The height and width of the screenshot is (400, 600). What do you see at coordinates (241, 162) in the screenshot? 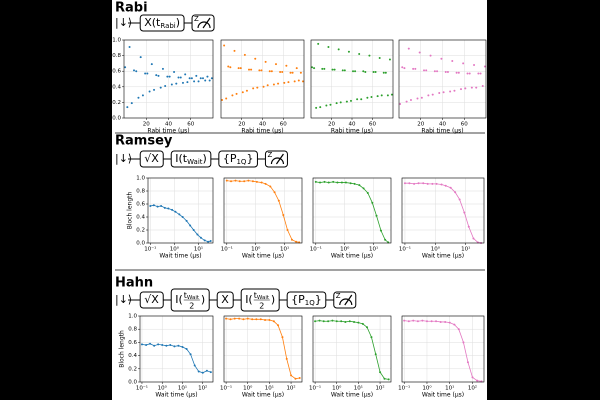
I see `gate-sub: 1Q` at bounding box center [241, 162].